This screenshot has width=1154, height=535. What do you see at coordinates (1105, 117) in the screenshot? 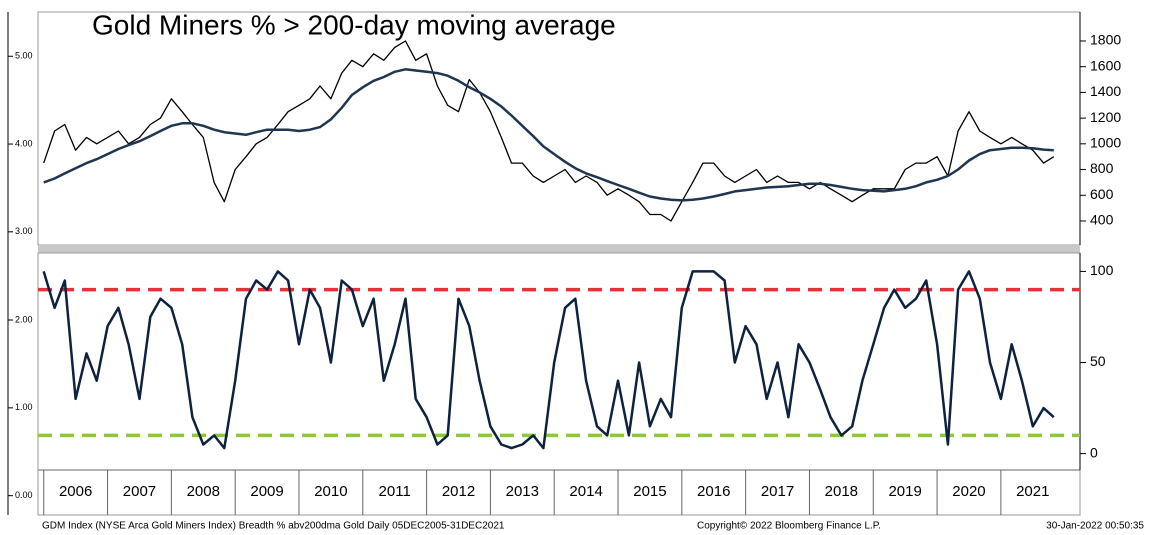
I see `y-tick-label: 1200` at bounding box center [1105, 117].